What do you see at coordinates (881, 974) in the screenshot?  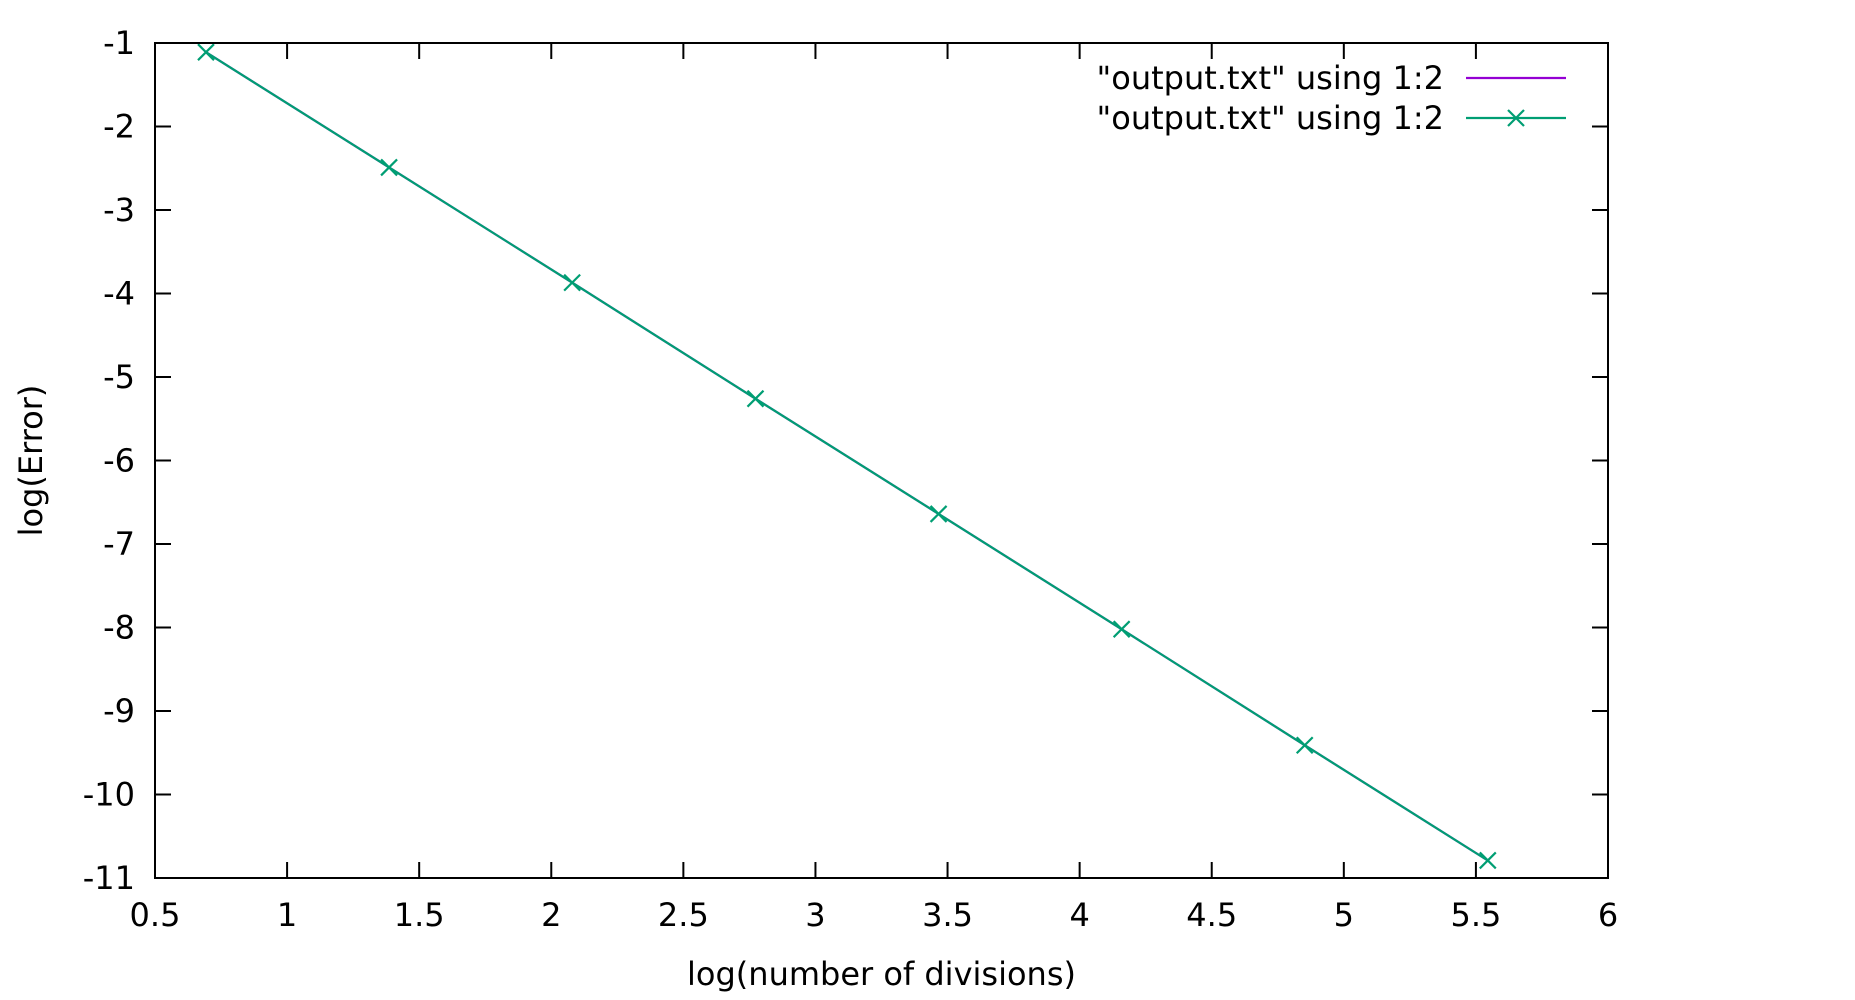 I see `x-axis-label: log(number of divisions)` at bounding box center [881, 974].